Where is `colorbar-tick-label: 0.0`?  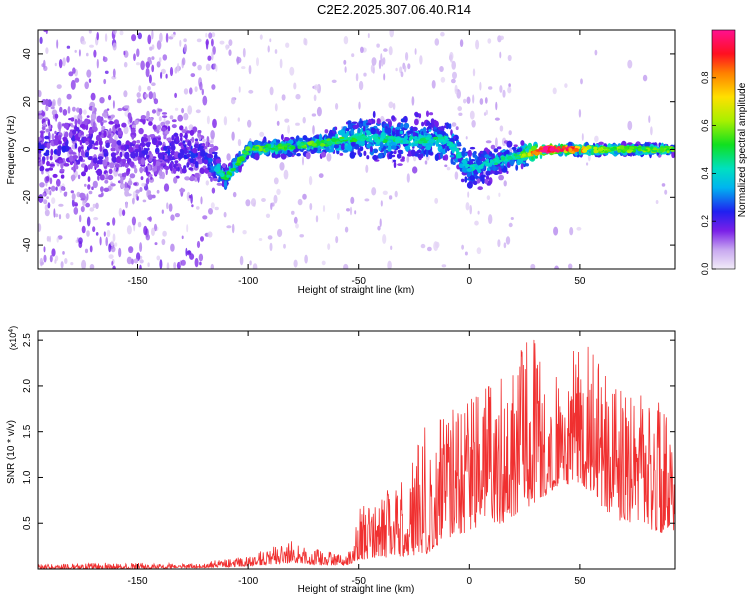
colorbar-tick-label: 0.0 is located at coordinates (705, 269).